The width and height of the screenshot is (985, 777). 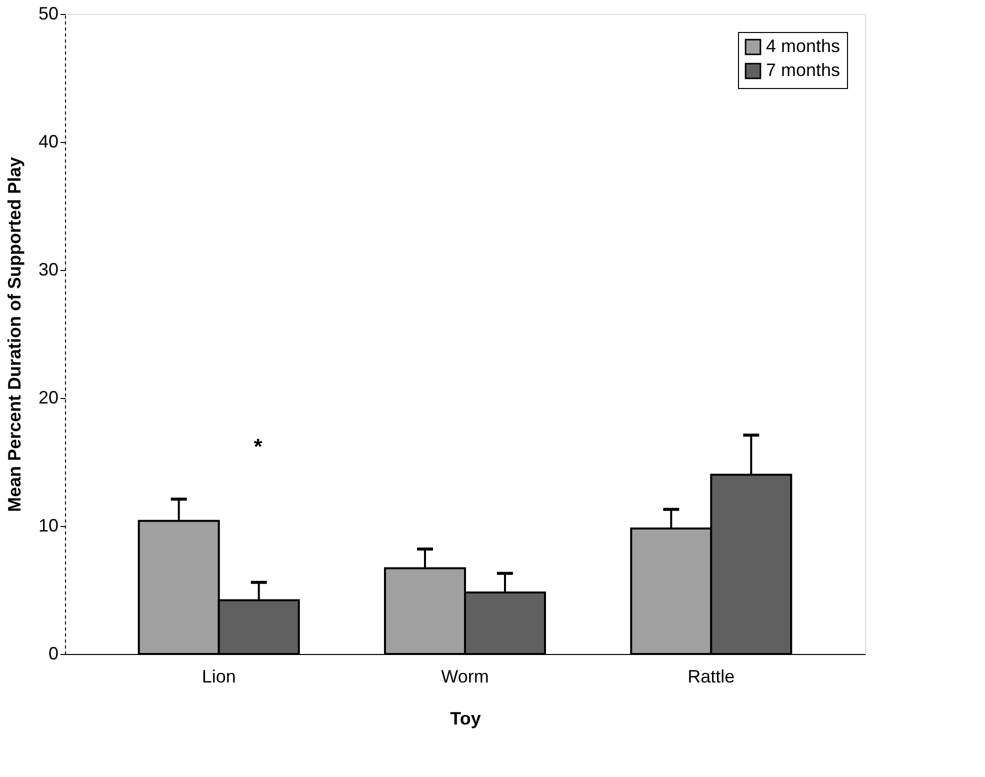 What do you see at coordinates (803, 46) in the screenshot?
I see `legend-label: 4 months` at bounding box center [803, 46].